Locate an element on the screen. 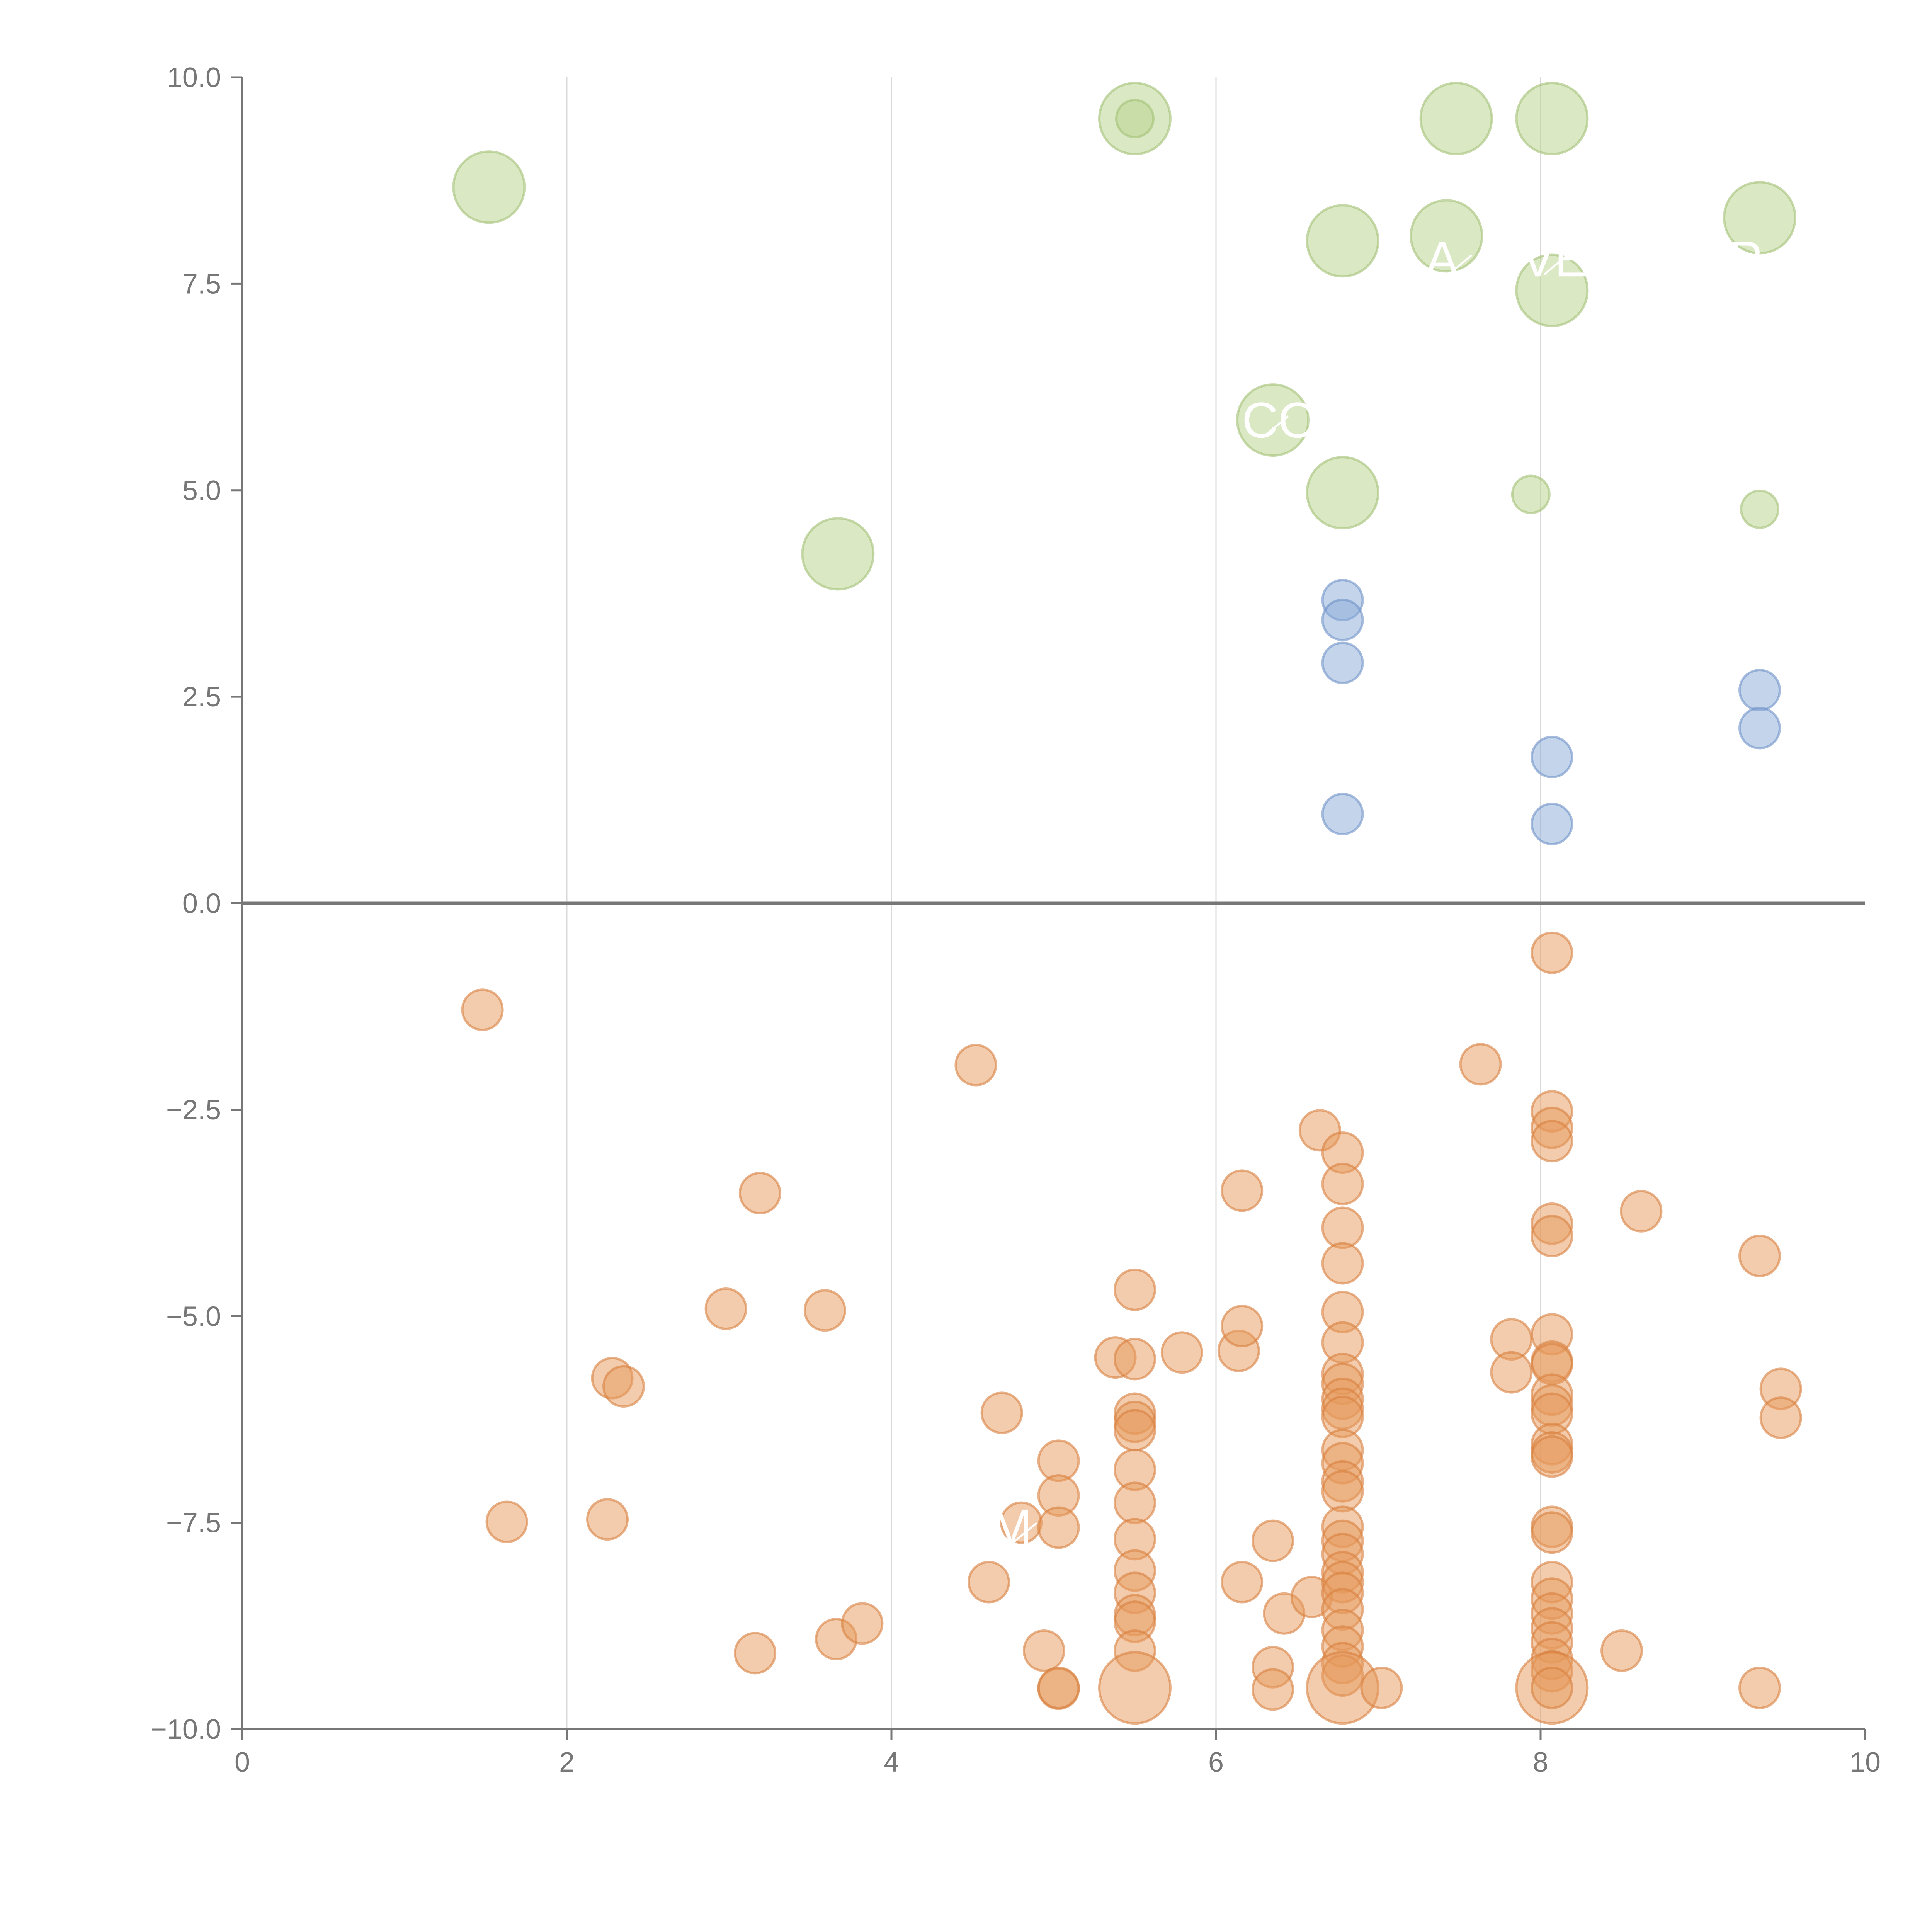 This screenshot has width=1932, height=1932. annotation-label: VE is located at coordinates (1554, 259).